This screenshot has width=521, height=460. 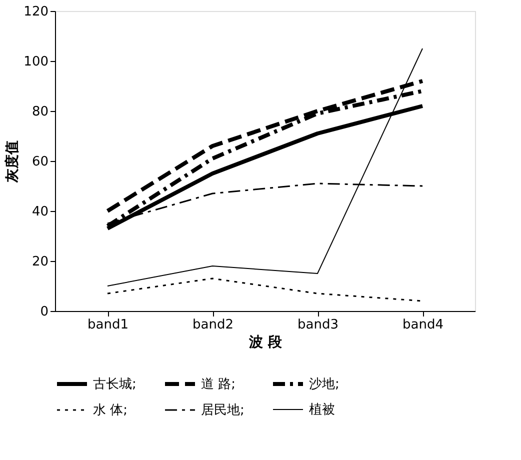 I want to click on y-tick-label: 80, so click(x=40, y=112).